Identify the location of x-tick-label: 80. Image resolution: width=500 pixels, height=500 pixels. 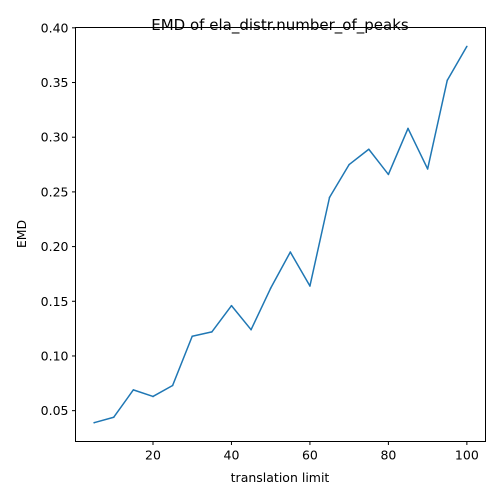
(388, 455).